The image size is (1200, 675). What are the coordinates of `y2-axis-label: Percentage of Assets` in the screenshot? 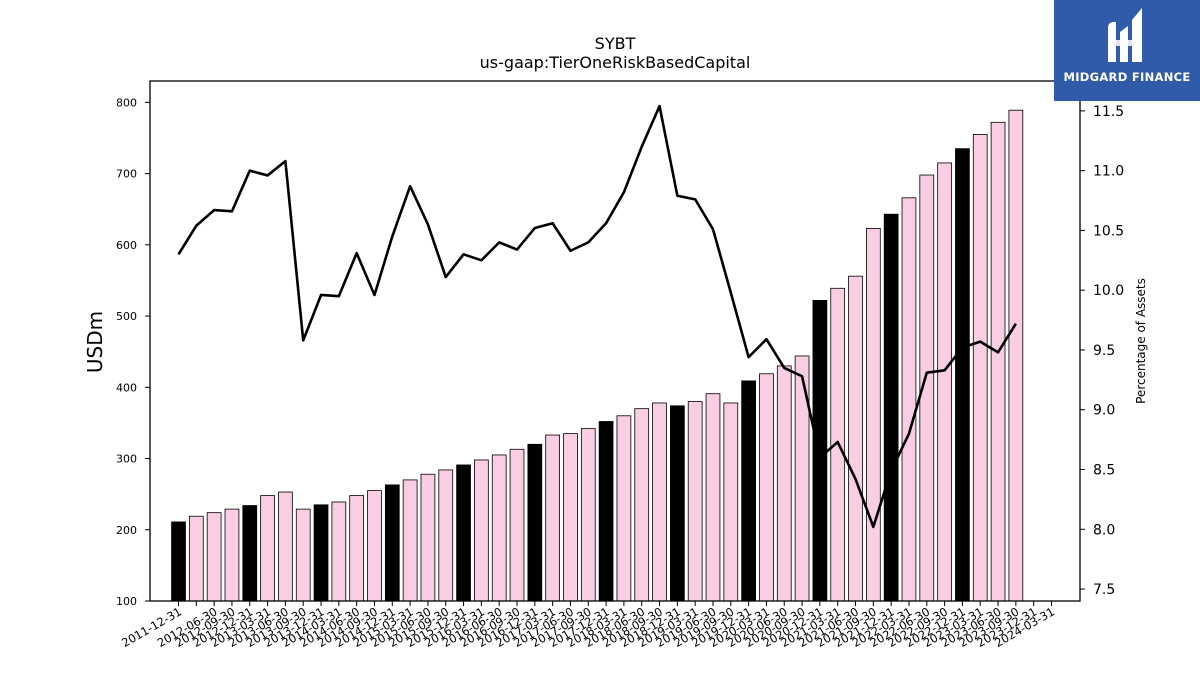 It's located at (1141, 341).